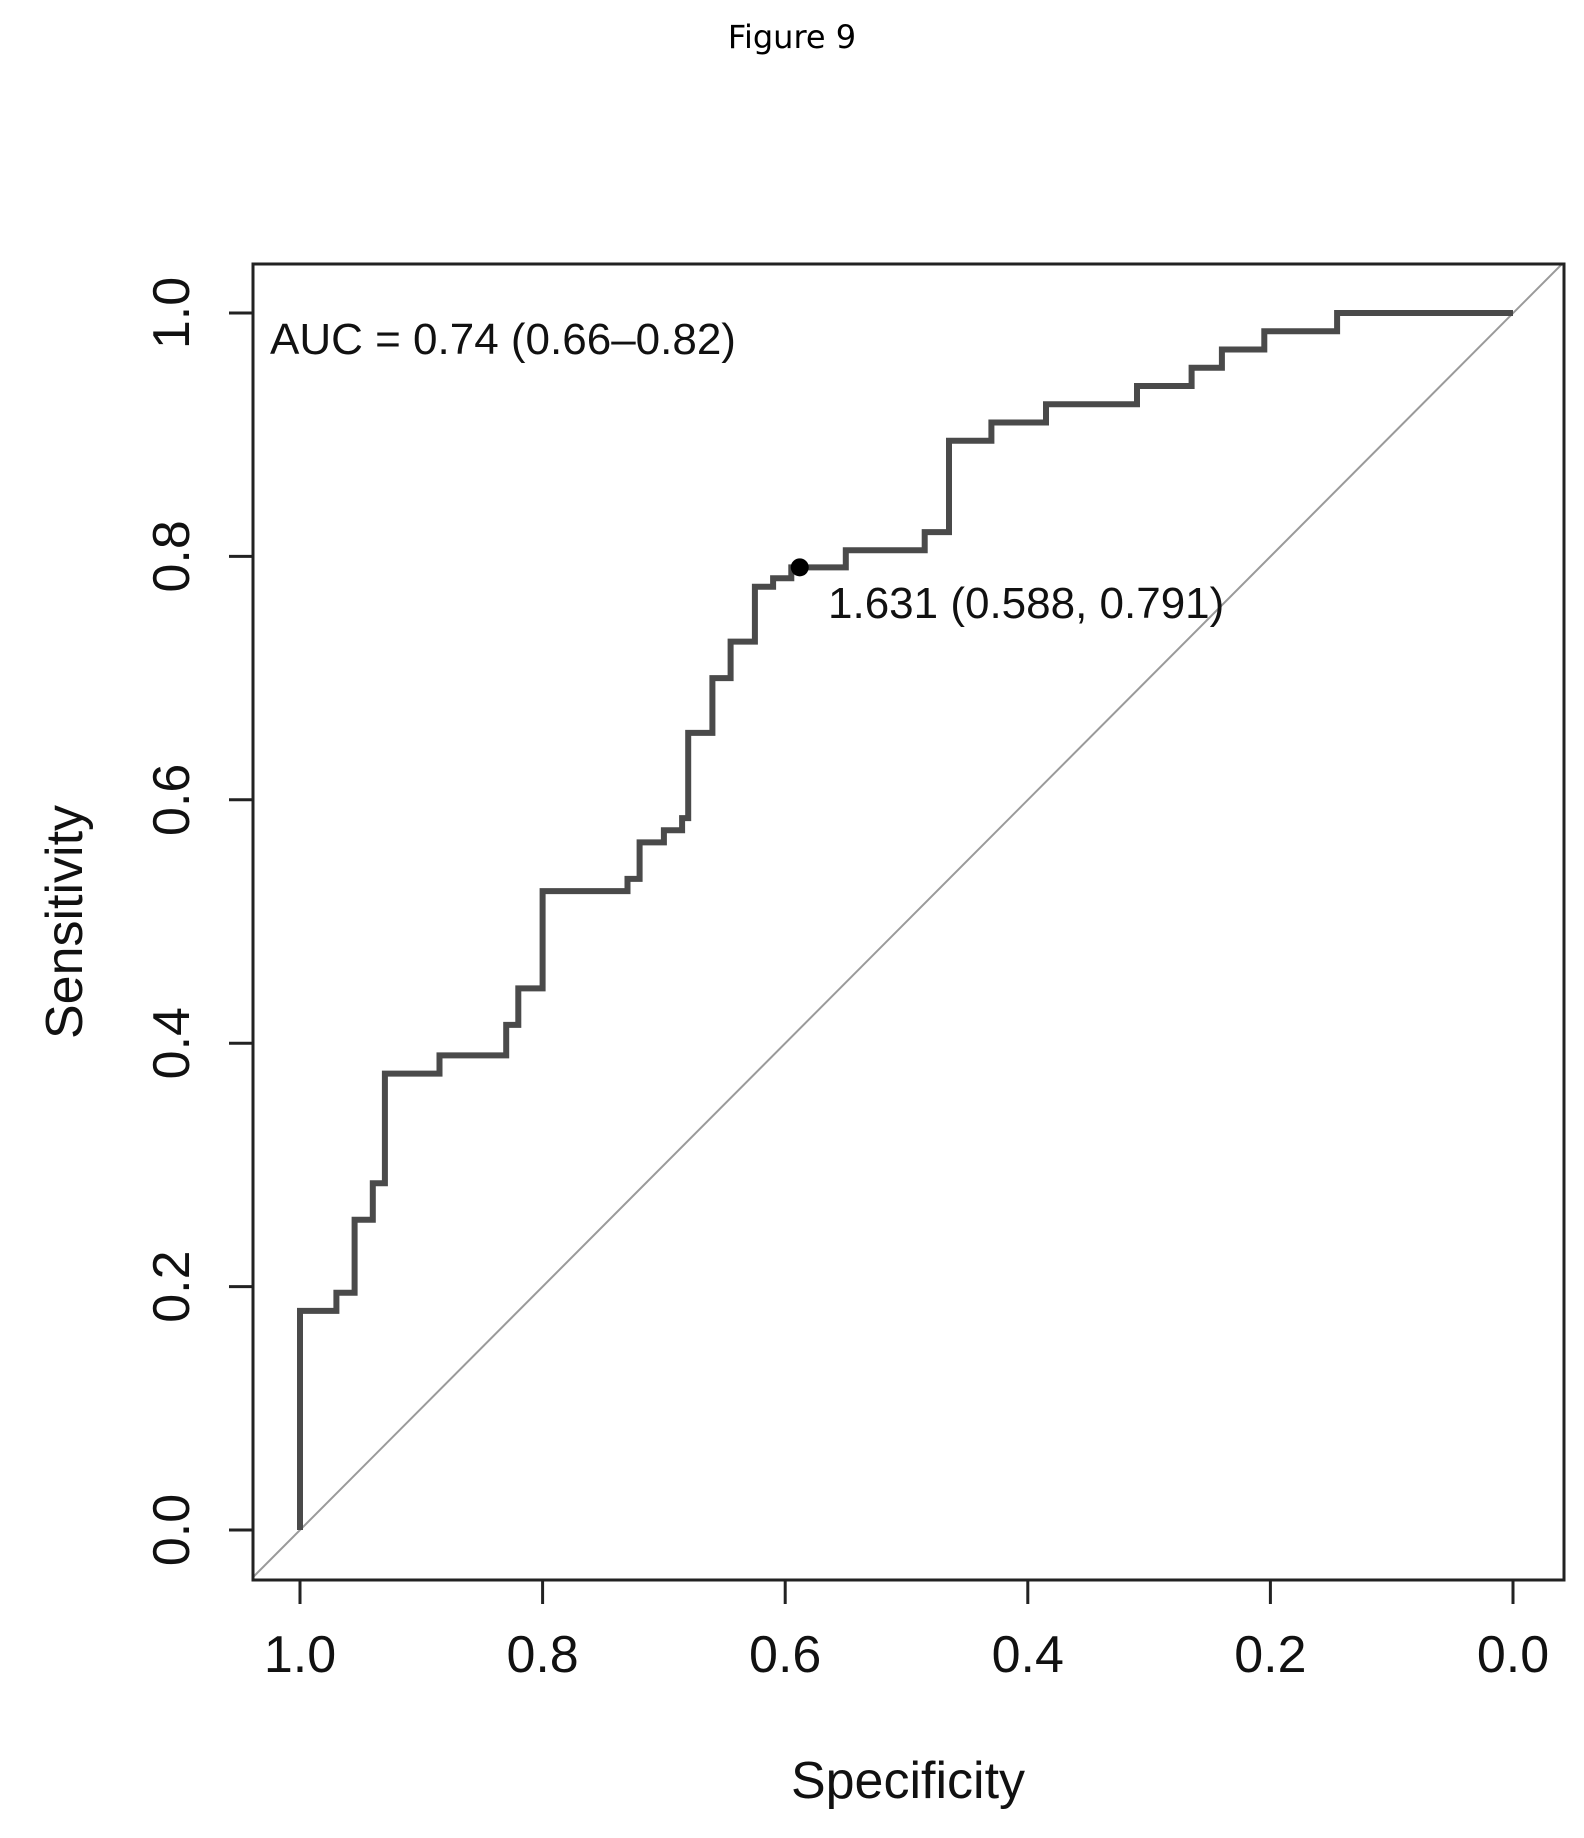  Describe the element at coordinates (906, 1631) in the screenshot. I see `x-axis: 1.0 0.8 0.6 0.4 0.2 0.0` at that location.